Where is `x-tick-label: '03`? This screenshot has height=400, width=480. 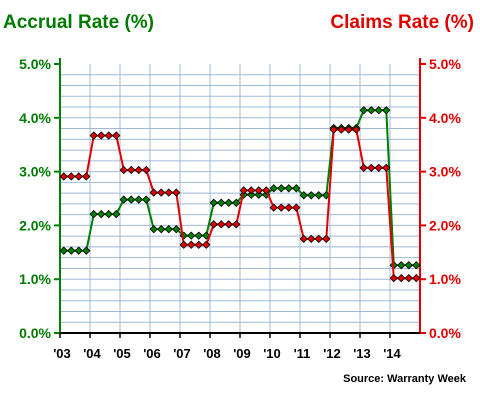
x-tick-label: '03 is located at coordinates (62, 353).